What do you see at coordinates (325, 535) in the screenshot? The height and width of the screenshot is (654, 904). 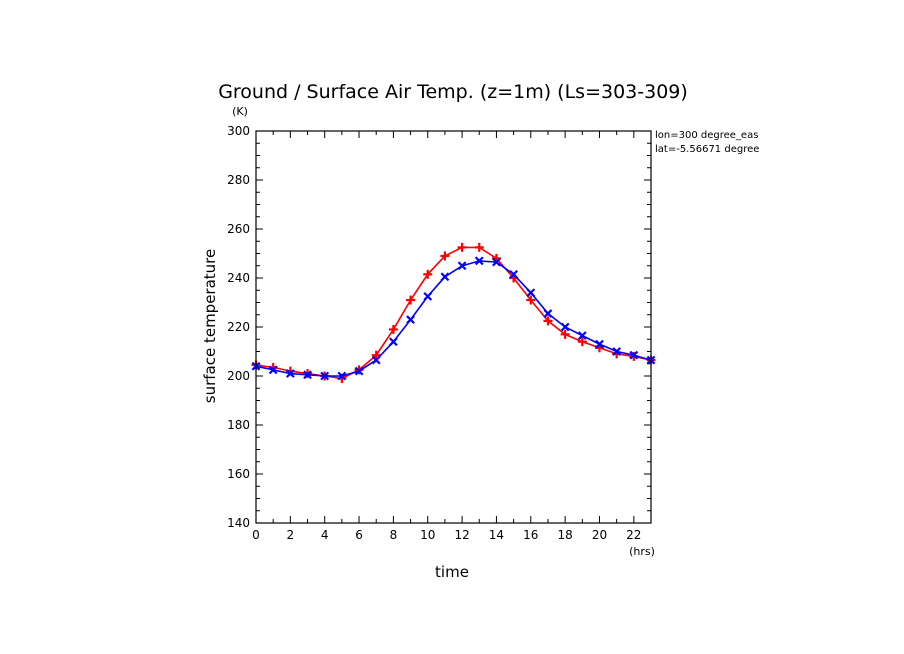 I see `x-tick-label: 4` at bounding box center [325, 535].